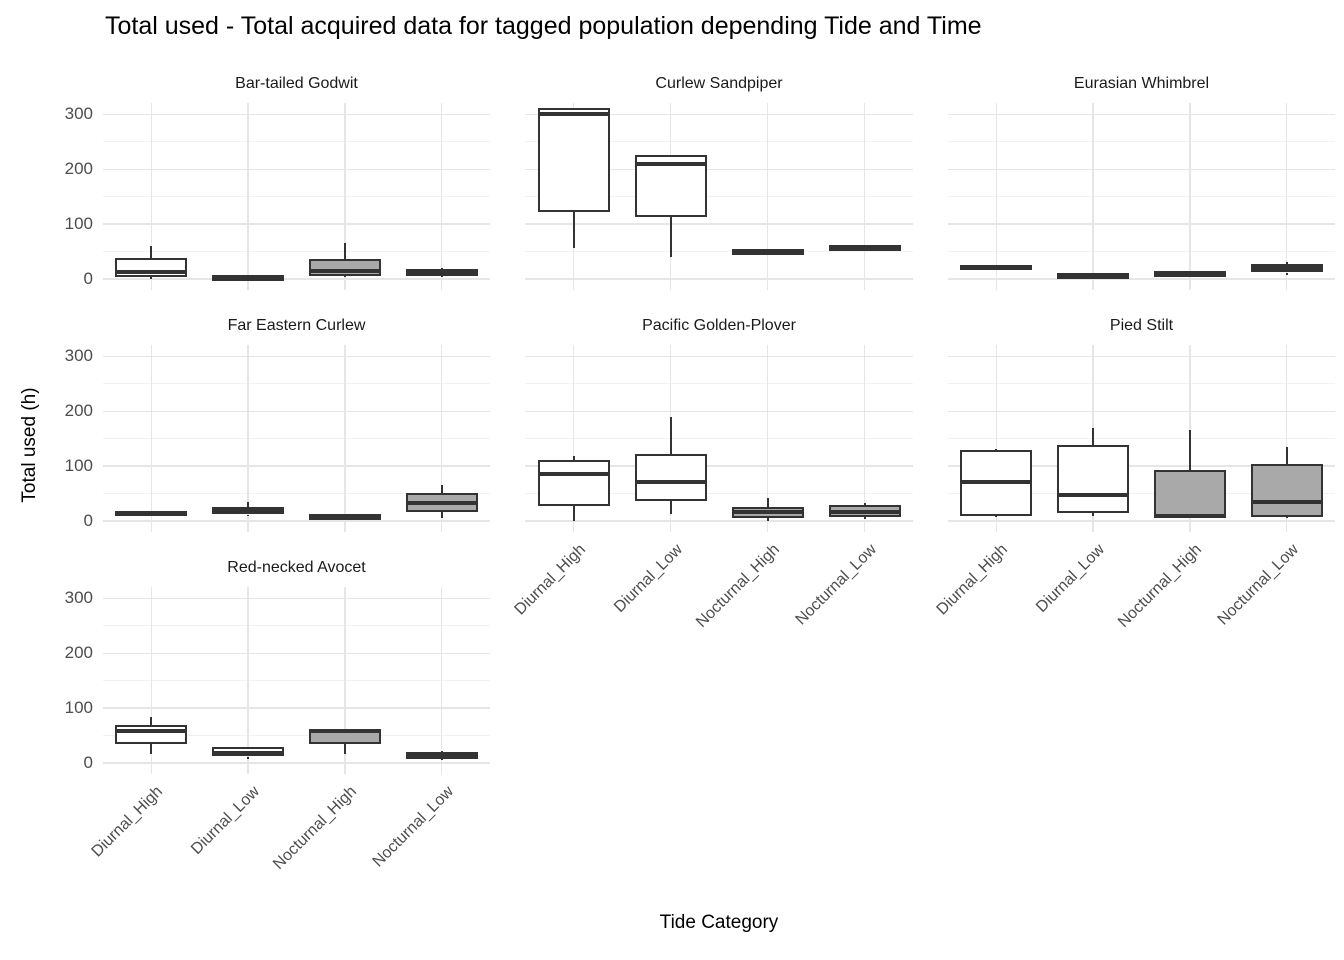  What do you see at coordinates (88, 520) in the screenshot?
I see `y-tick-label: 0` at bounding box center [88, 520].